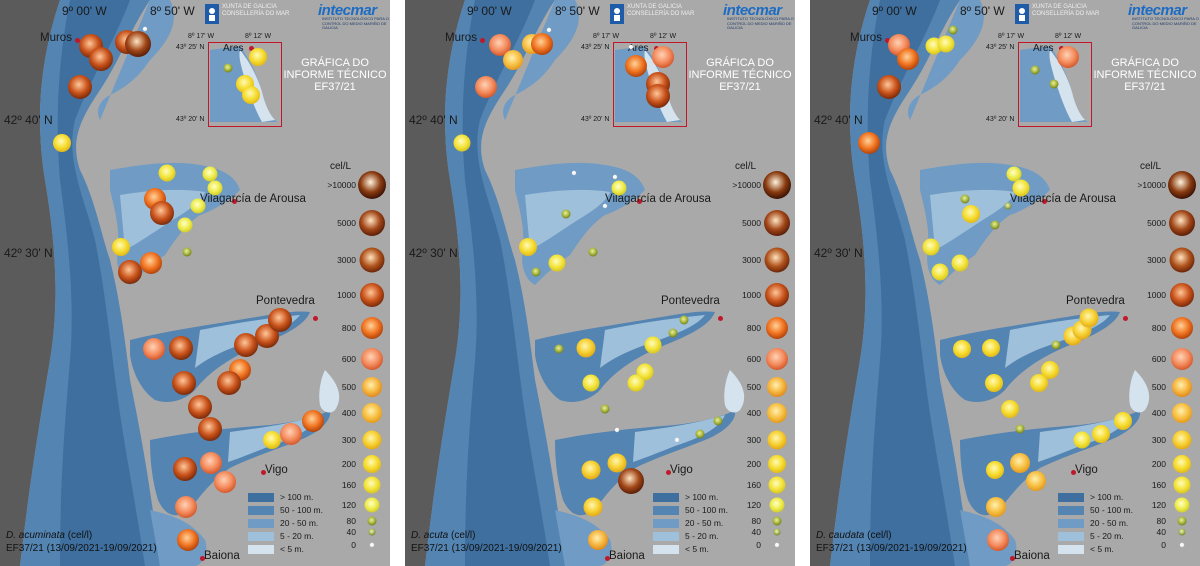 Image resolution: width=1200 pixels, height=566 pixels. What do you see at coordinates (753, 387) in the screenshot?
I see `legend-level-label: 500` at bounding box center [753, 387].